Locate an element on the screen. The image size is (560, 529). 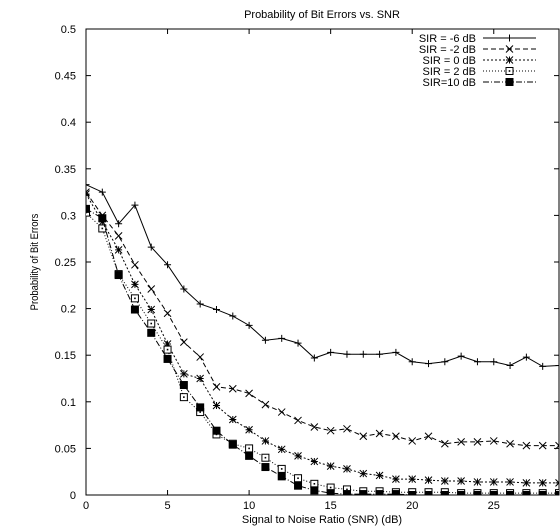
y-tick-label: 0.45 is located at coordinates (65, 77).